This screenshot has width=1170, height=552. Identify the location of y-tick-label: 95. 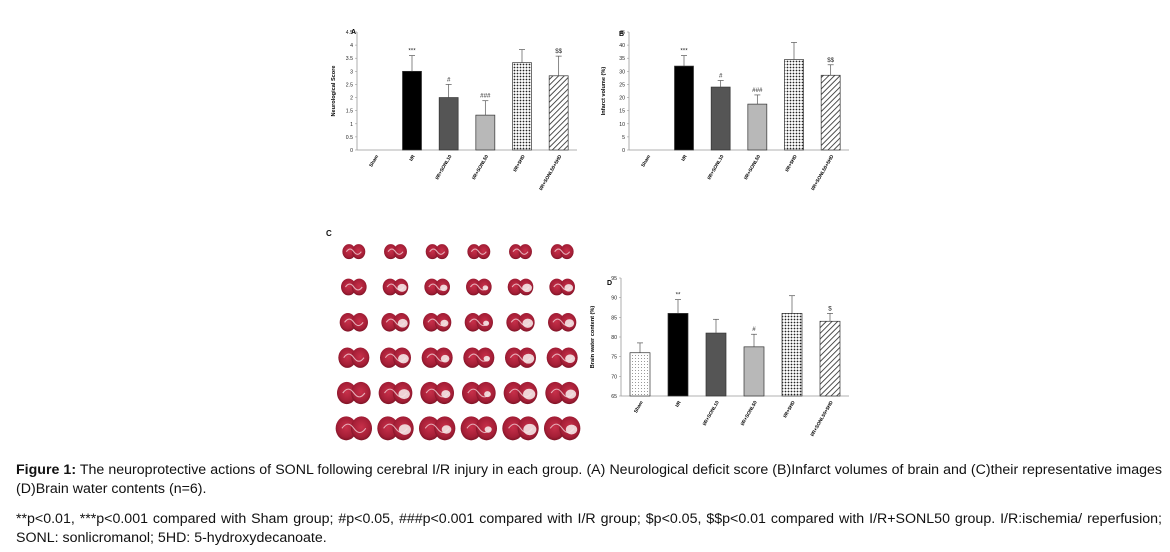
(614, 279).